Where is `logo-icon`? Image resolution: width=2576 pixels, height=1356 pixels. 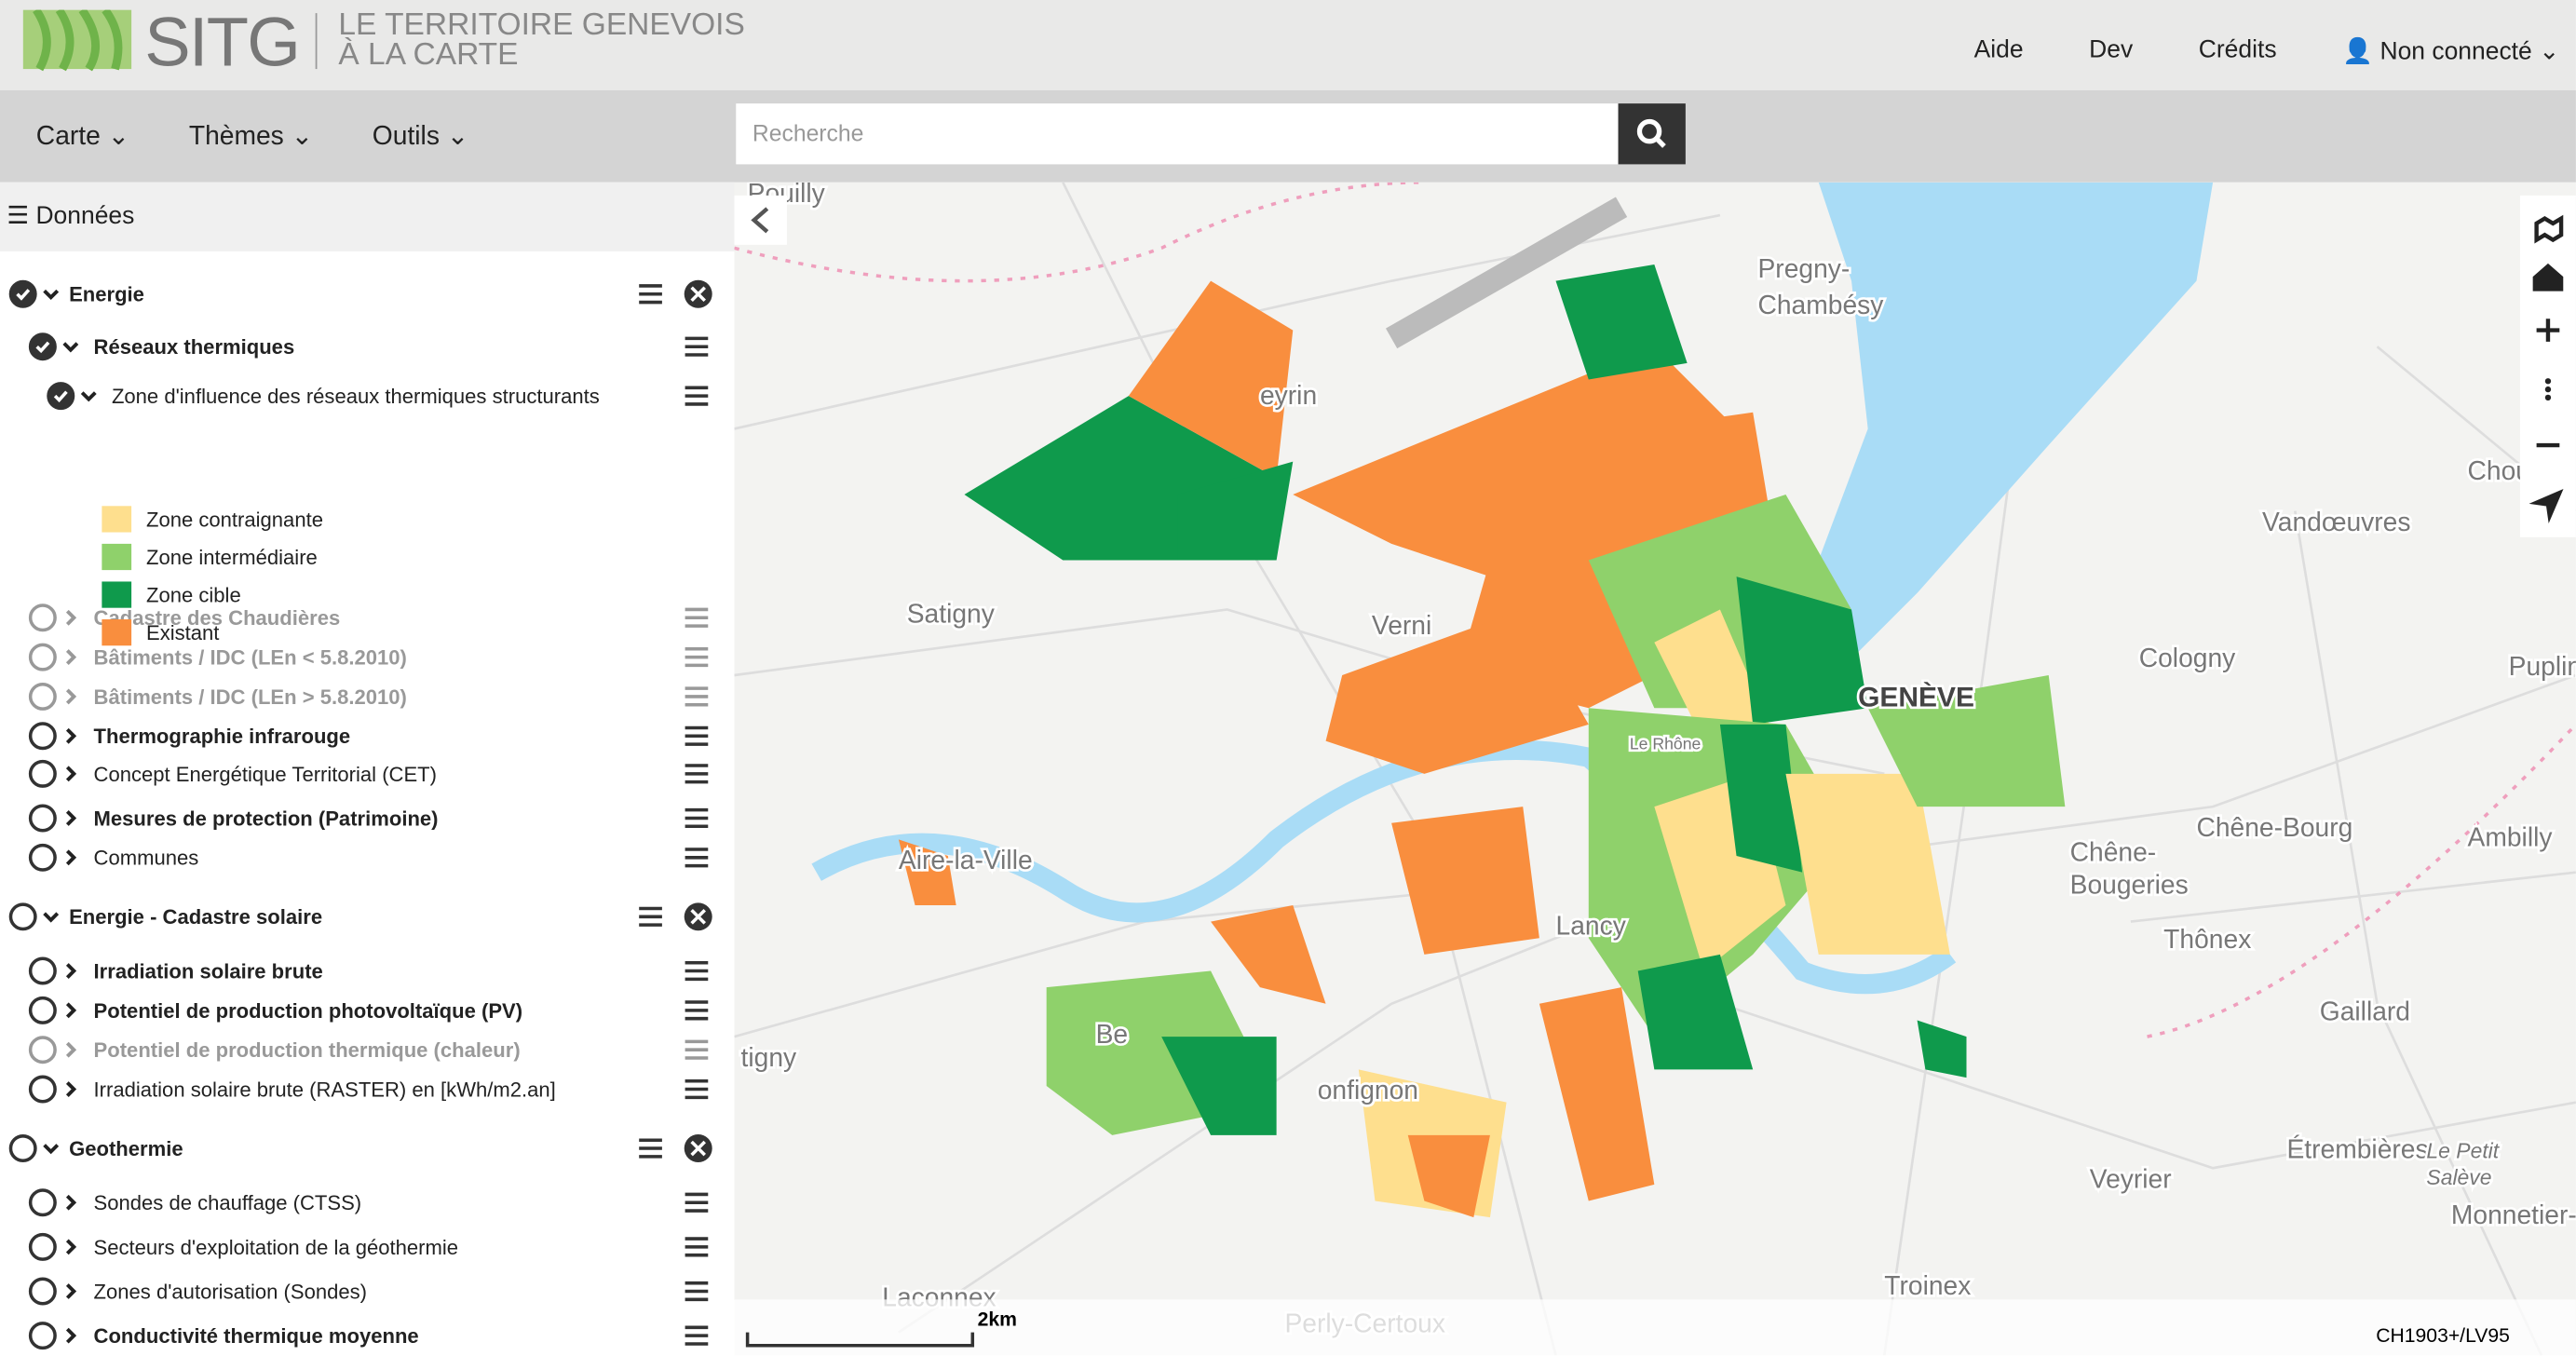
logo-icon is located at coordinates (77, 41).